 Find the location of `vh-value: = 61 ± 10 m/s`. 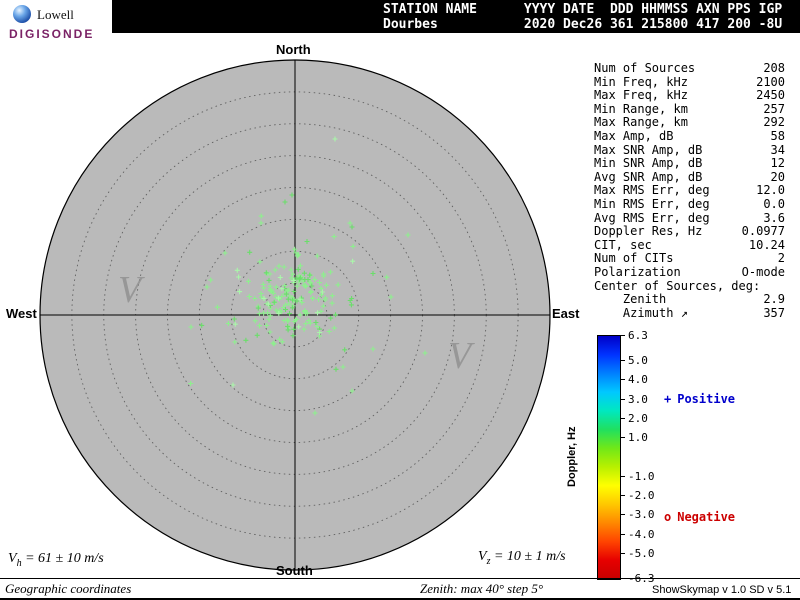

vh-value: = 61 ± 10 m/s is located at coordinates (62, 558).